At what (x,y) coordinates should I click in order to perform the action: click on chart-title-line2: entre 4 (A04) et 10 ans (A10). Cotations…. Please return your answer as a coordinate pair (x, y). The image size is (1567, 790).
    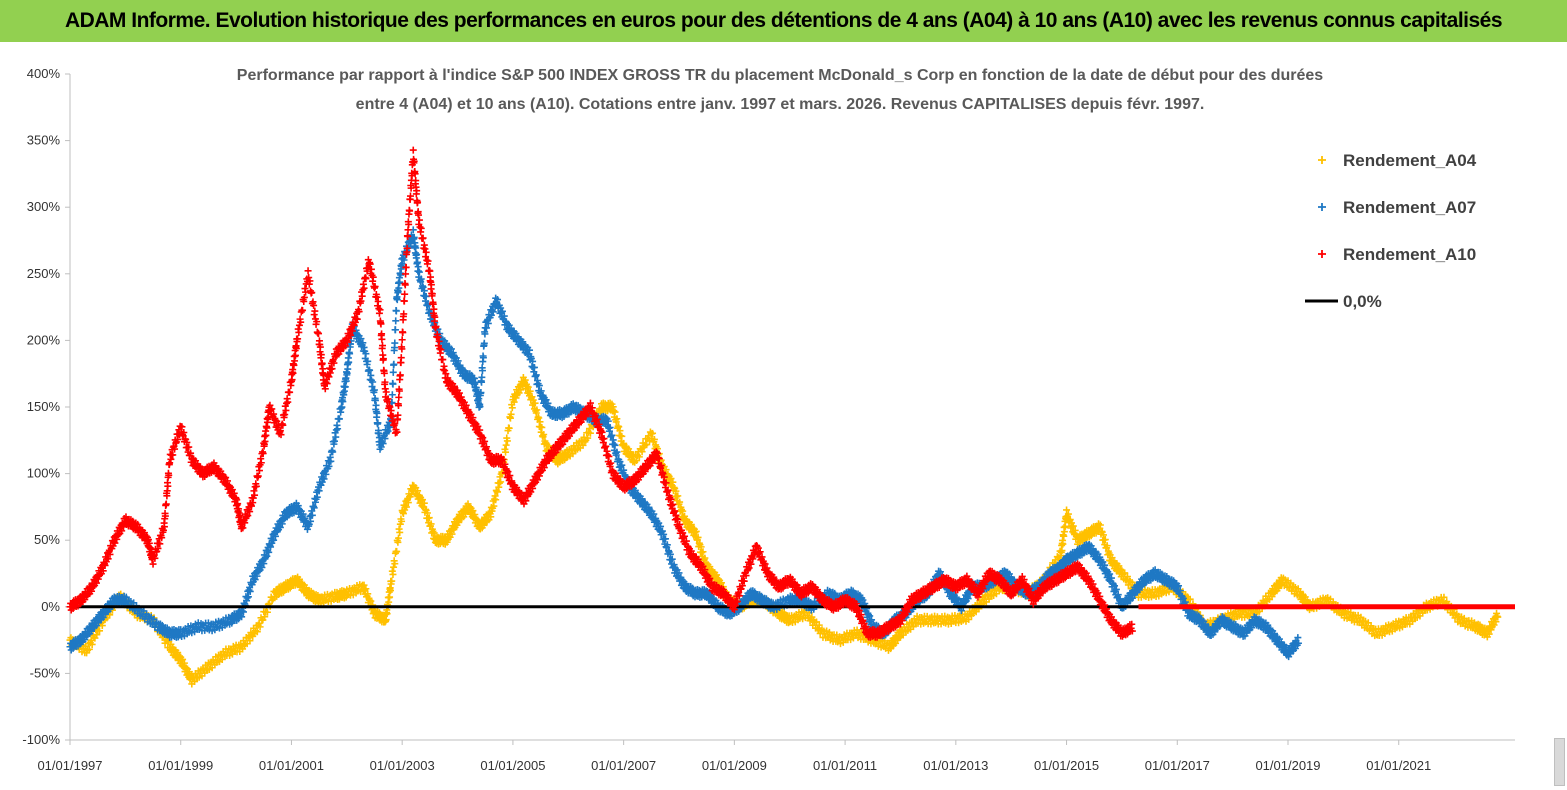
    Looking at the image, I should click on (780, 104).